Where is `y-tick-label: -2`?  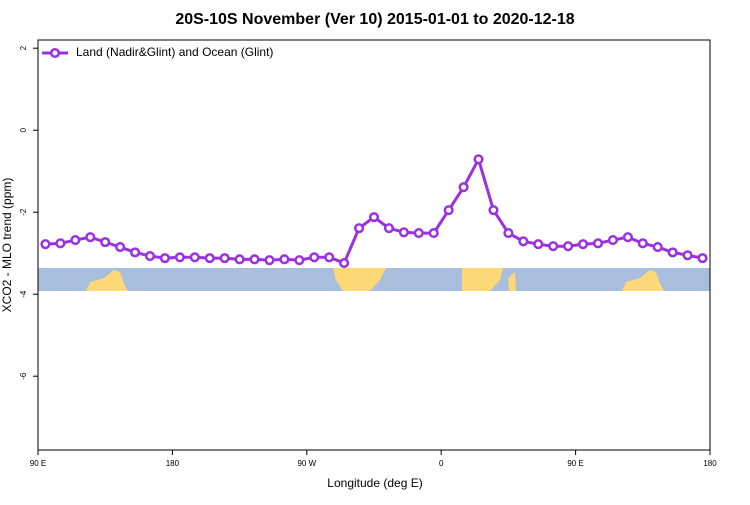
y-tick-label: -2 is located at coordinates (23, 212).